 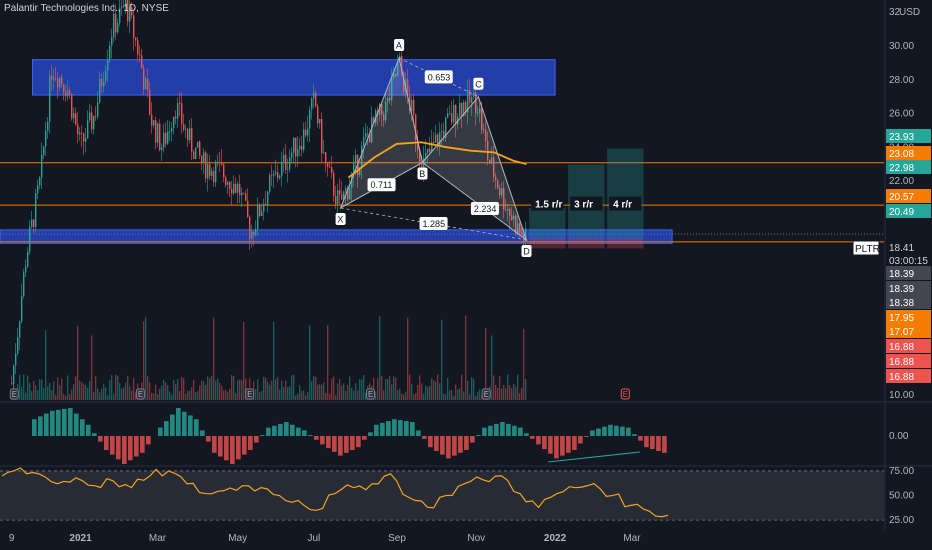 I want to click on price-label-bg, so click(x=908, y=376).